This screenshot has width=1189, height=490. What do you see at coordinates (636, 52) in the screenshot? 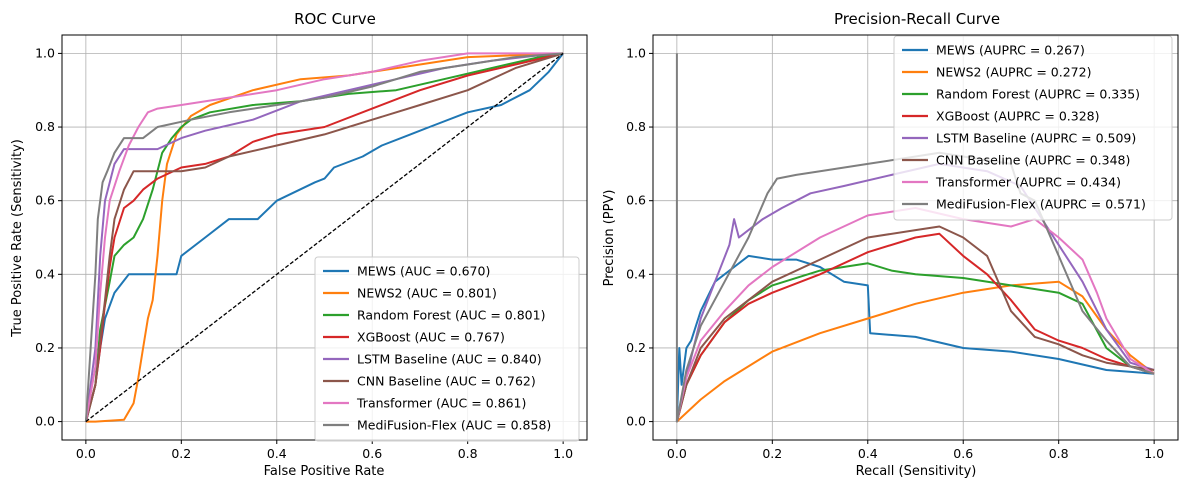
I see `pr-ytick-label-5: 1.0` at bounding box center [636, 52].